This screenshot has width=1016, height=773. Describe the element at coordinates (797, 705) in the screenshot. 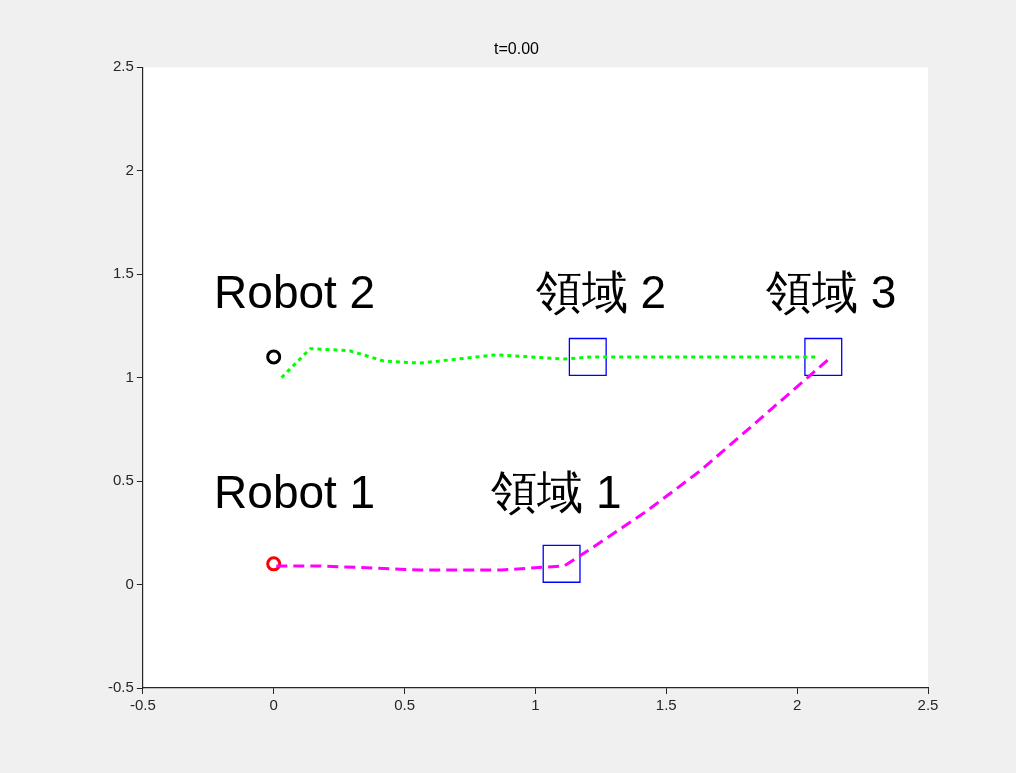

I see `x-tick-label: 2` at that location.